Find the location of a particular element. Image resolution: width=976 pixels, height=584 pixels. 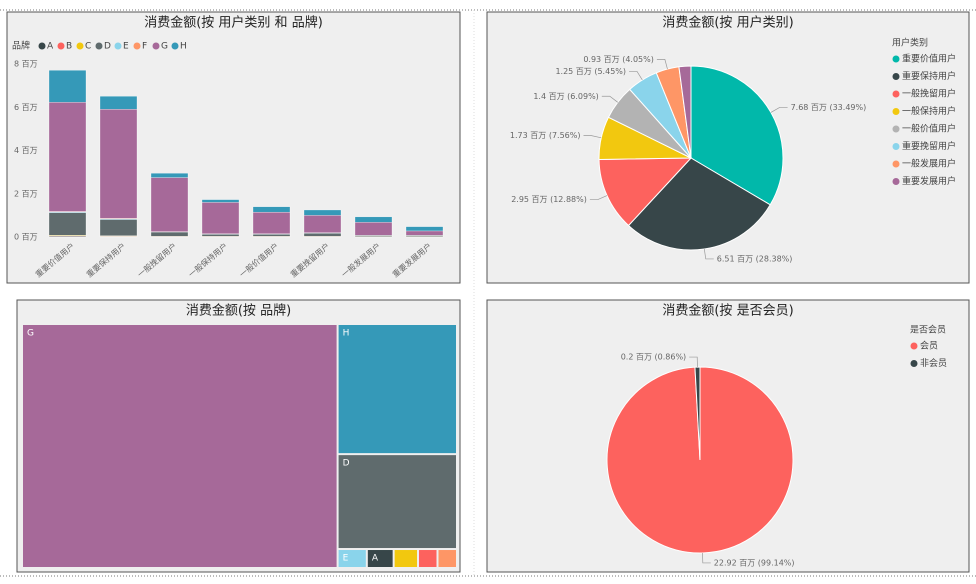

y-tick-label: 0 百万 is located at coordinates (26, 237).